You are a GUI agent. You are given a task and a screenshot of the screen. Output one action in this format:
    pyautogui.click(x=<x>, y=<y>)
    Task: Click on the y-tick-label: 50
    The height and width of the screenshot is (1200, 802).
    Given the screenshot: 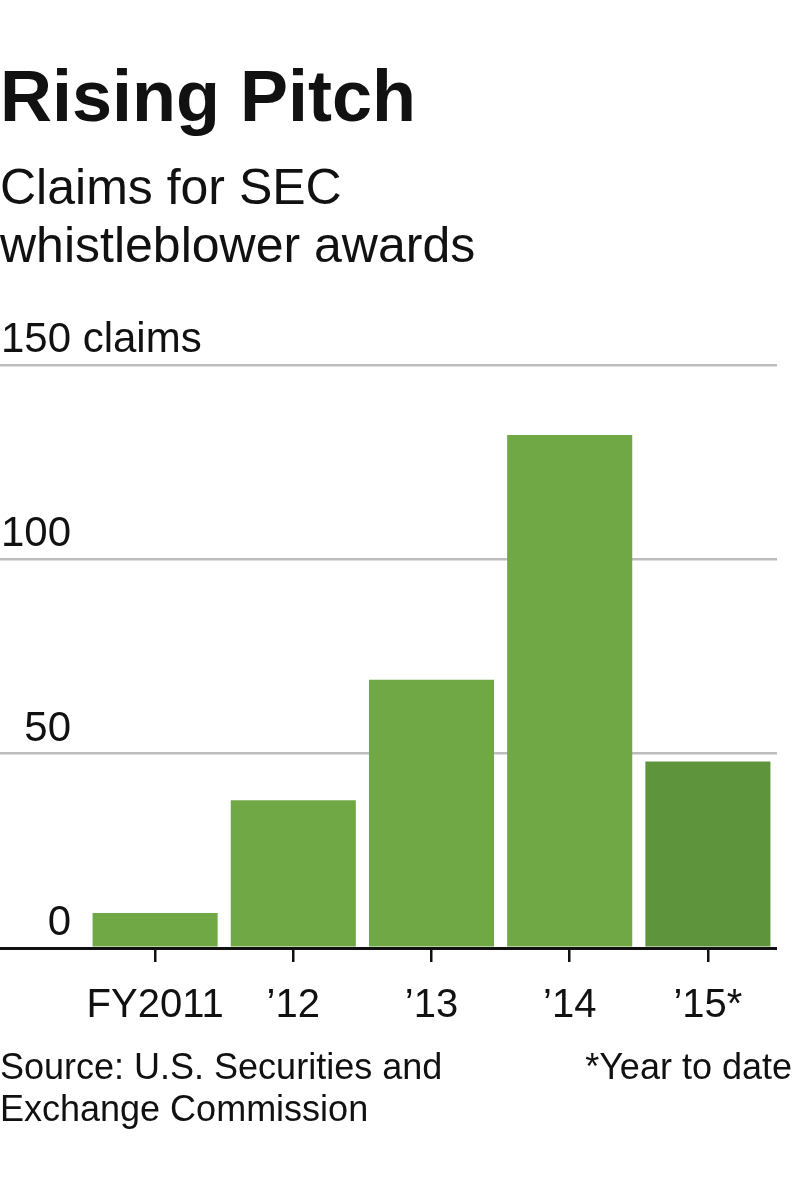 What is the action you would take?
    pyautogui.click(x=47, y=726)
    